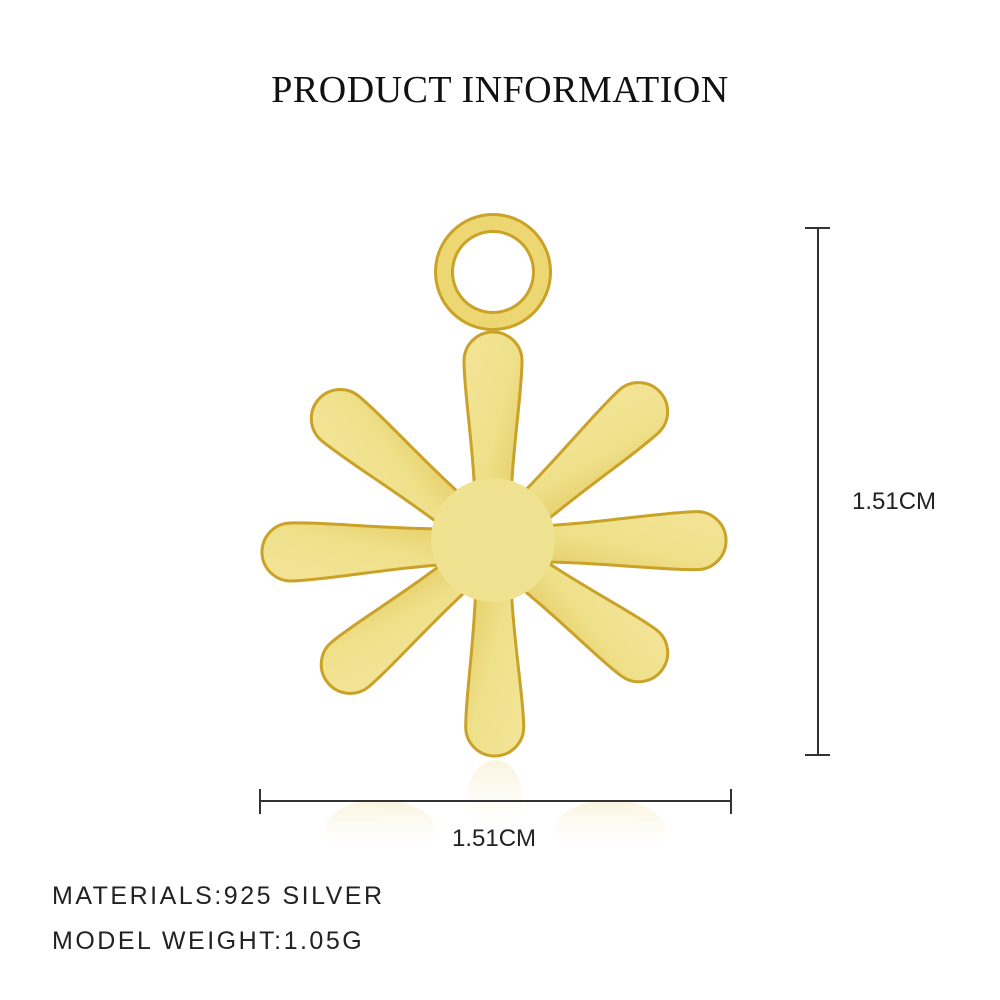  Describe the element at coordinates (493, 272) in the screenshot. I see `jump-ring` at that location.